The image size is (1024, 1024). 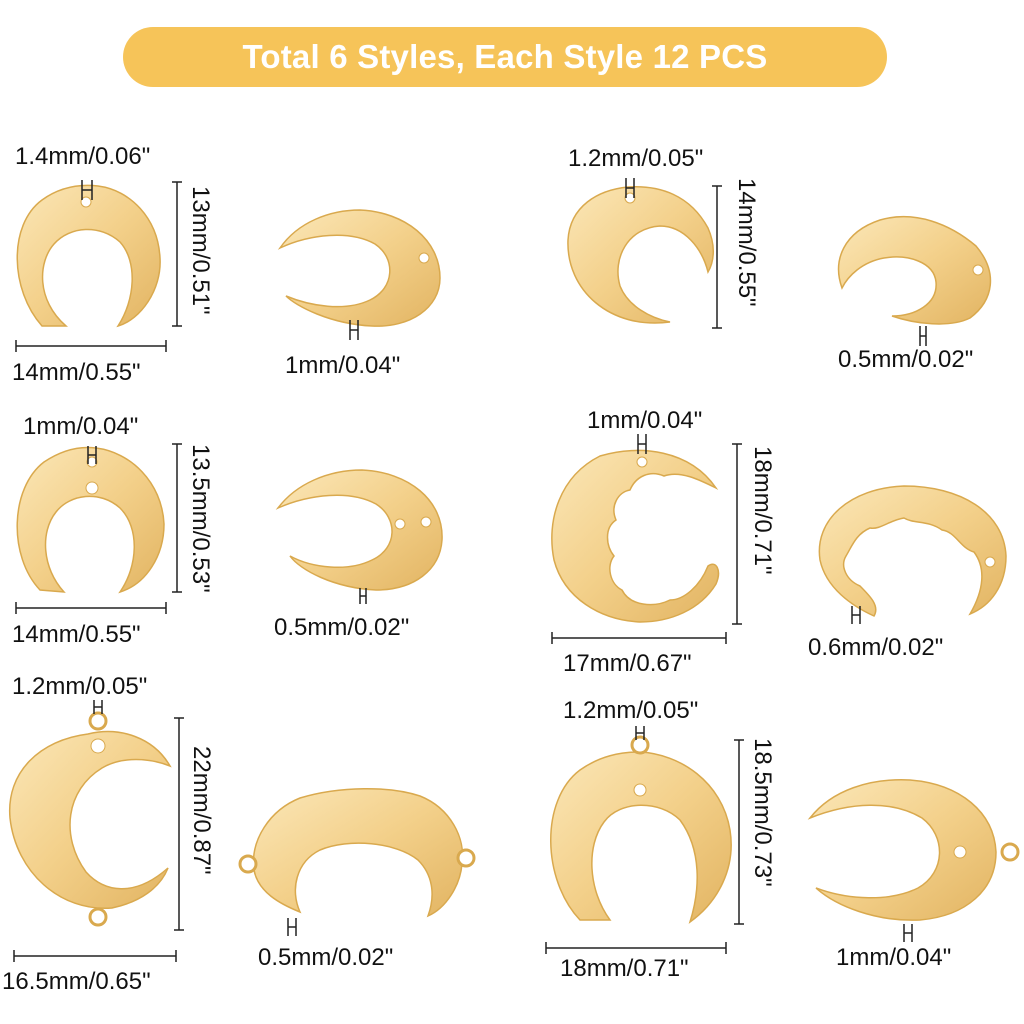 What do you see at coordinates (90, 819) in the screenshot?
I see `pendant-style-5-front` at bounding box center [90, 819].